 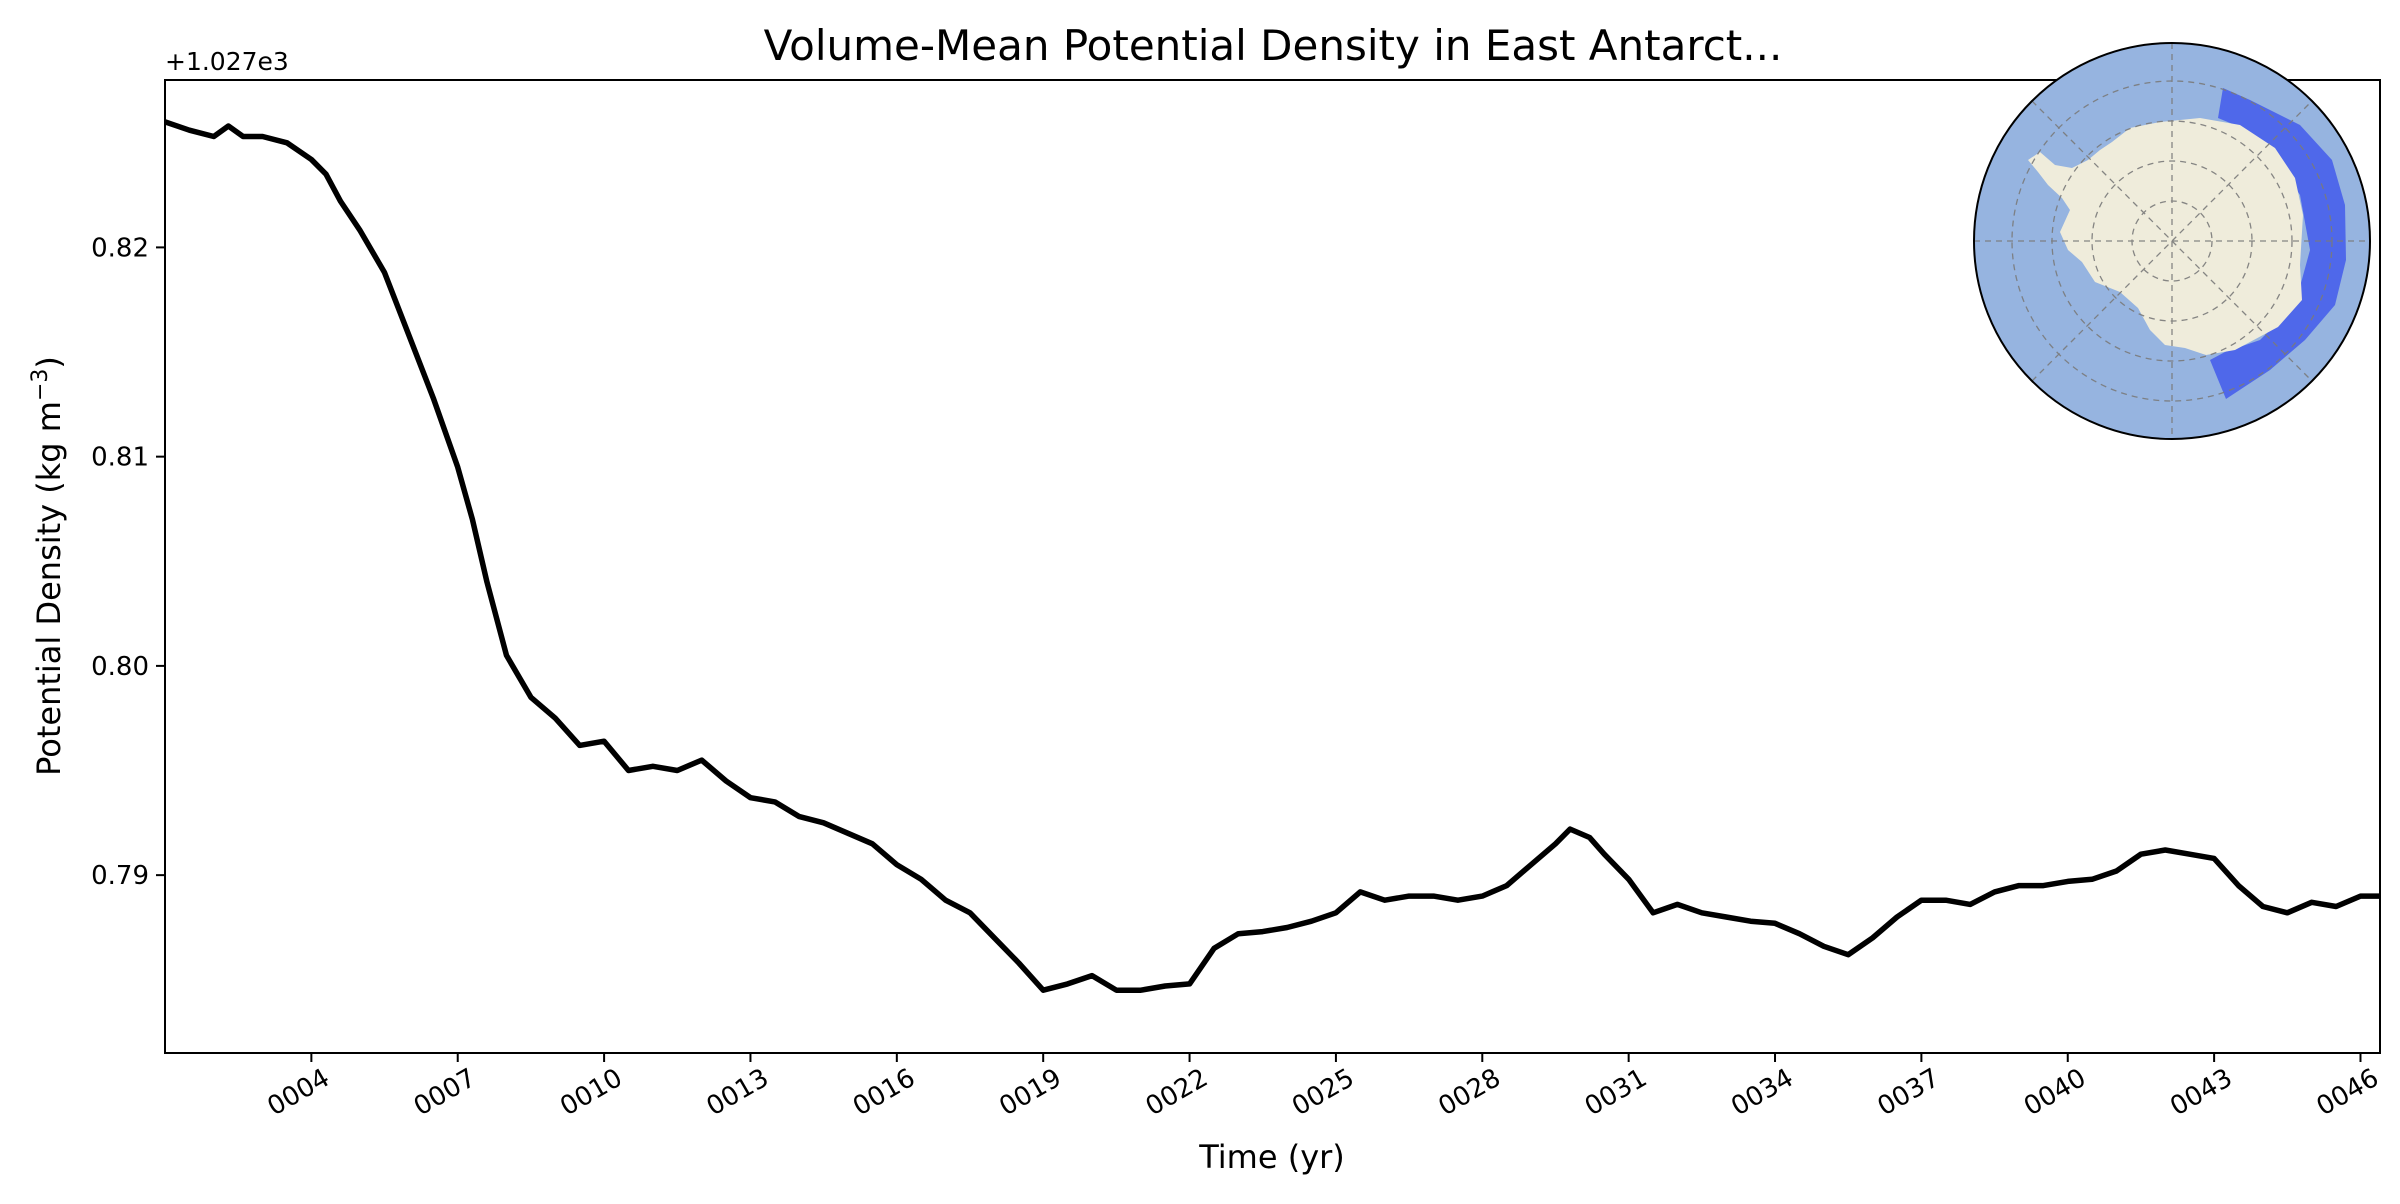 I want to click on map-antarctica-land, so click(x=2165, y=236).